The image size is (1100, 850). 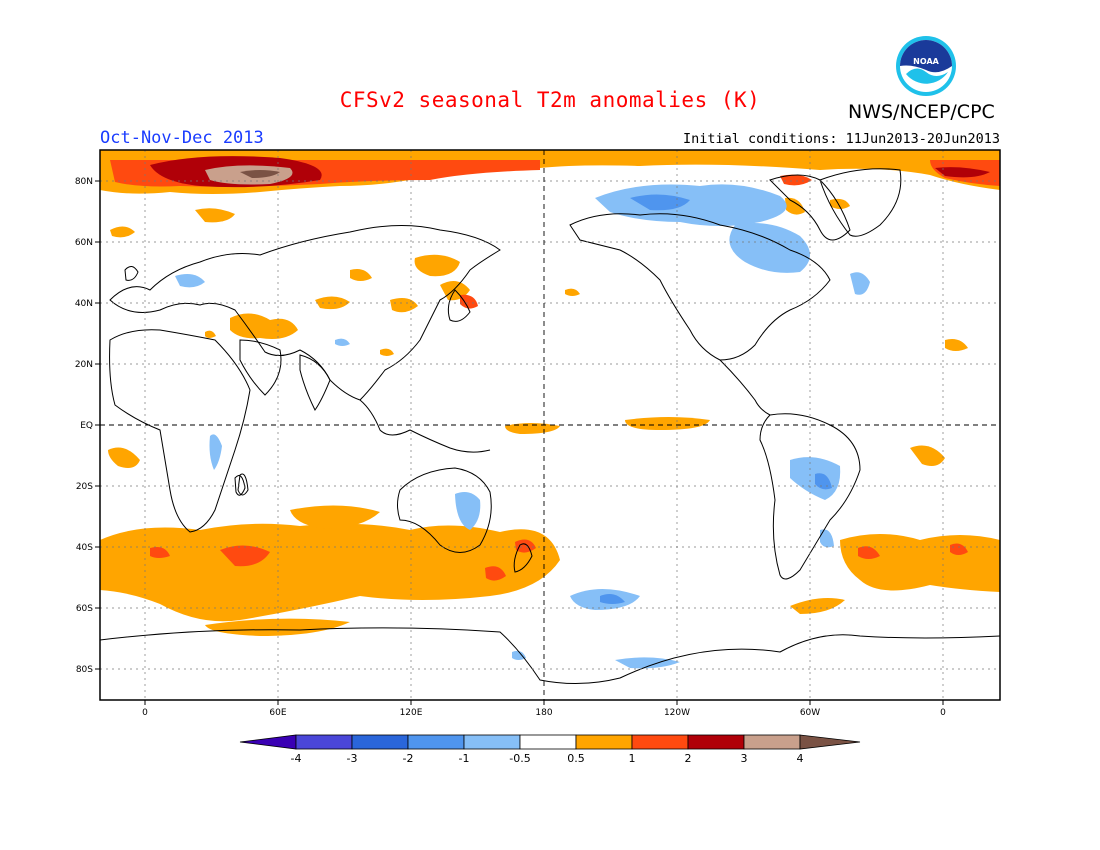 I want to click on colorbar-label: 4, so click(x=800, y=758).